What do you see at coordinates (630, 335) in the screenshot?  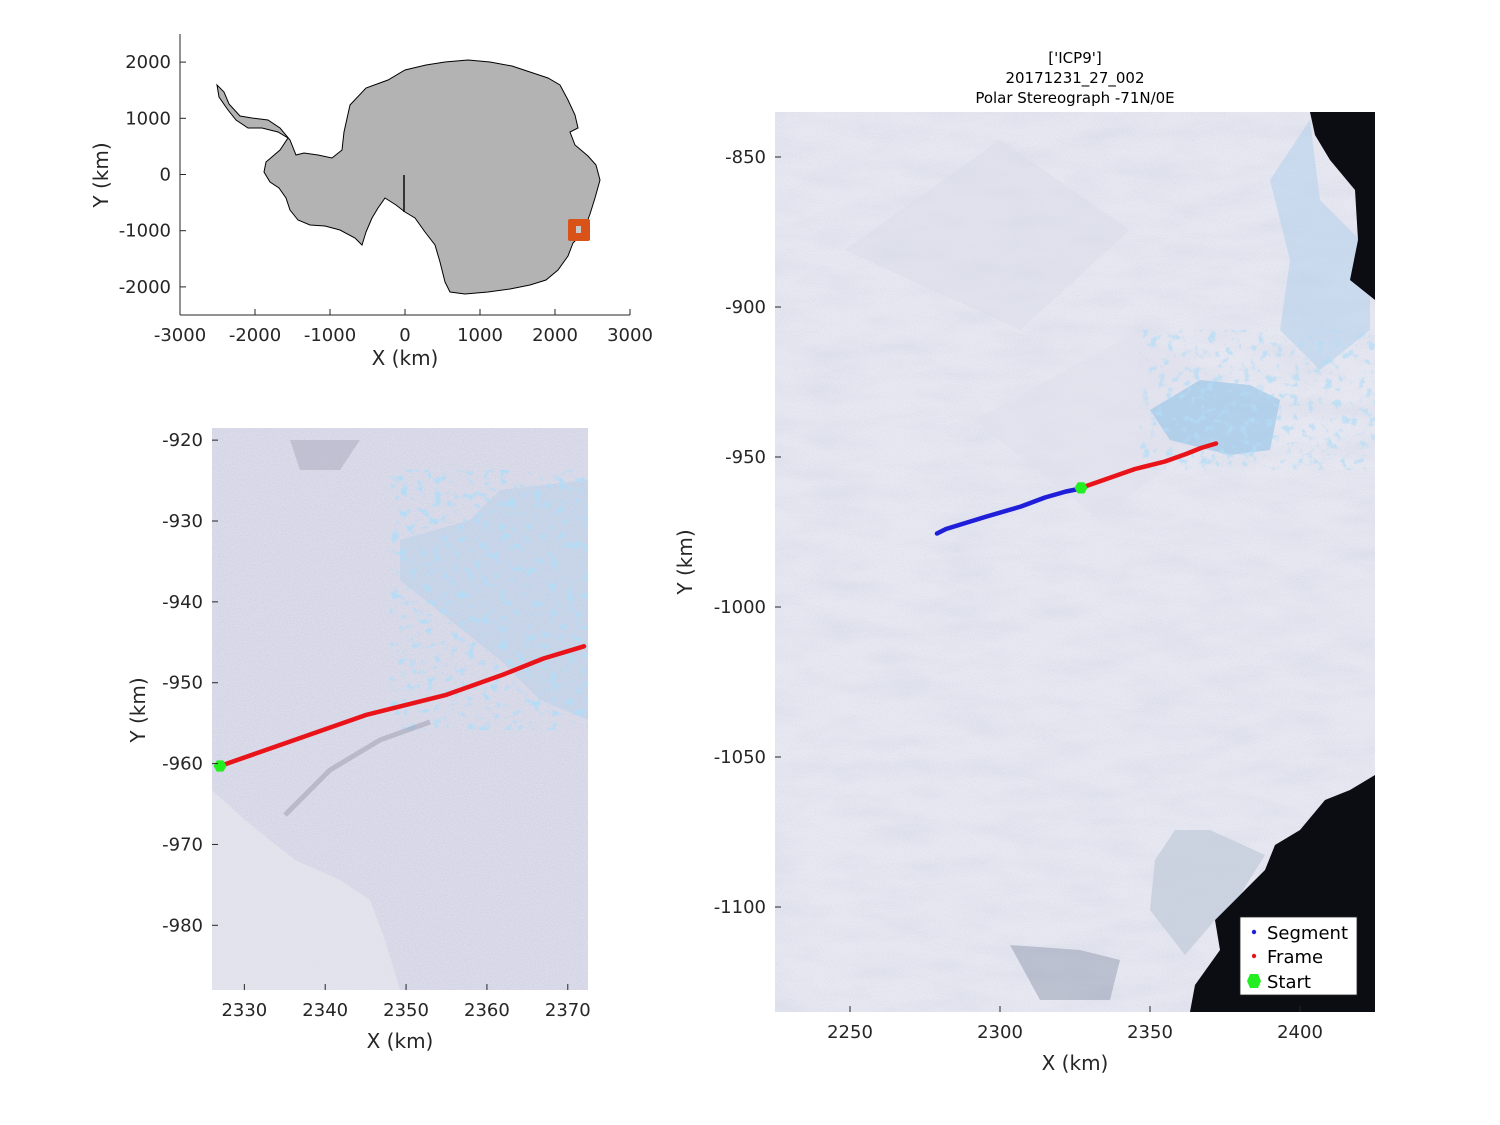 I see `x-tick-label: 3000` at bounding box center [630, 335].